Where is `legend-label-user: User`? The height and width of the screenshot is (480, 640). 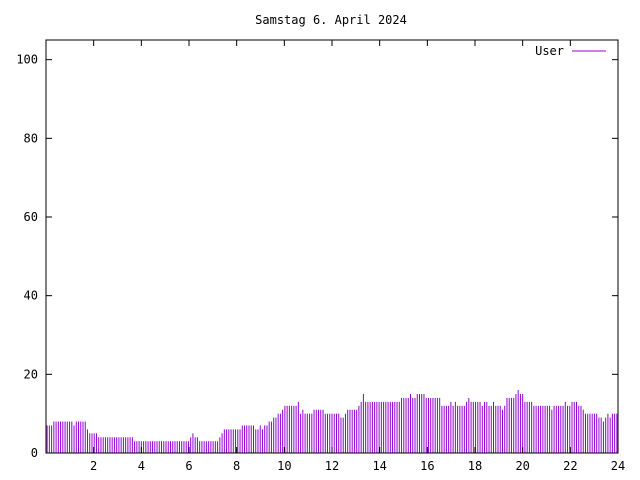 legend-label-user: User is located at coordinates (549, 51).